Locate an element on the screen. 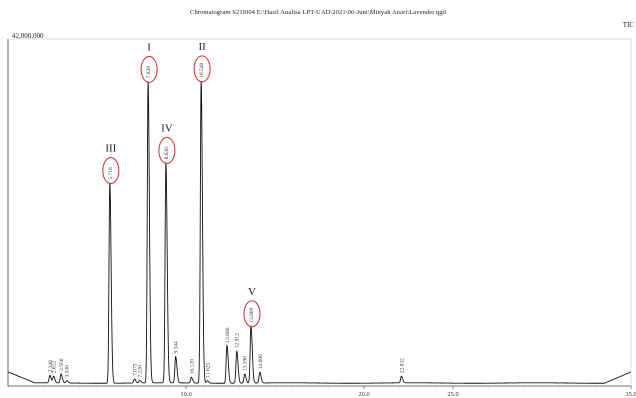 The height and width of the screenshot is (398, 636). peak-rt-label-0: 2.346 is located at coordinates (51, 366).